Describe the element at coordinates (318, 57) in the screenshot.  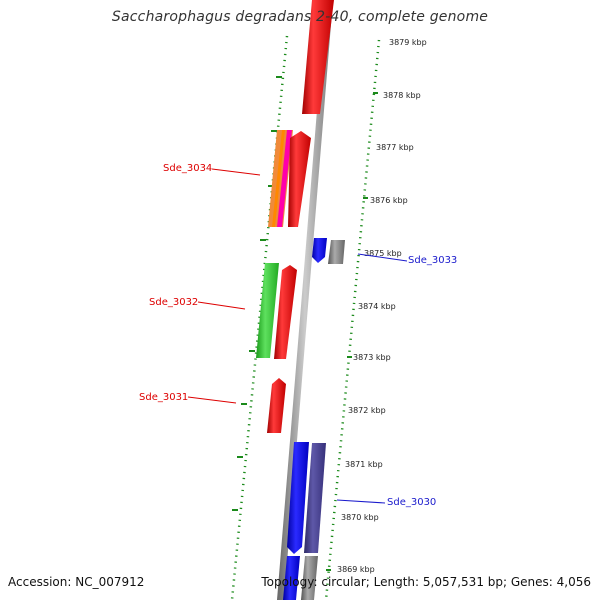
I see `gene-red-top` at that location.